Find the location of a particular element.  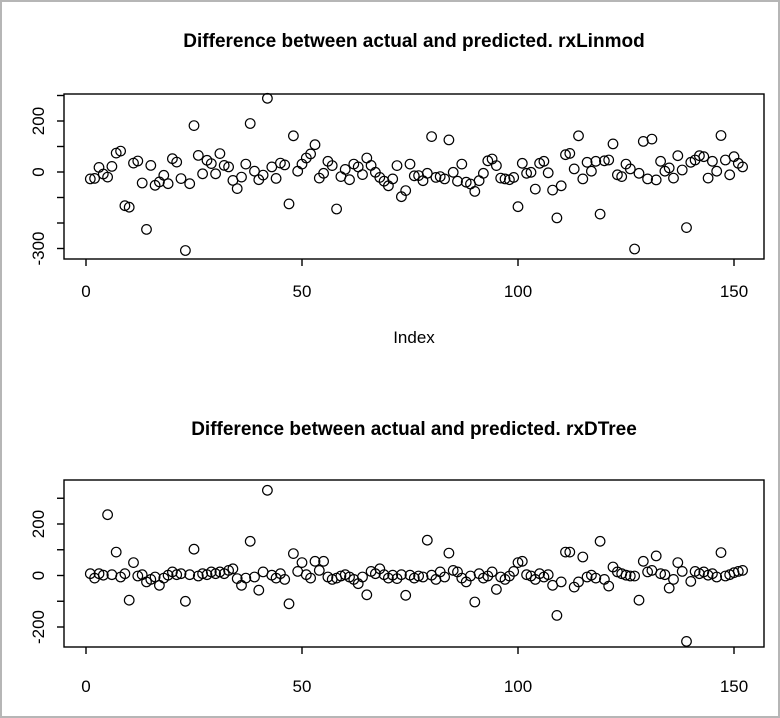

x-tick-label: 50 is located at coordinates (302, 686).